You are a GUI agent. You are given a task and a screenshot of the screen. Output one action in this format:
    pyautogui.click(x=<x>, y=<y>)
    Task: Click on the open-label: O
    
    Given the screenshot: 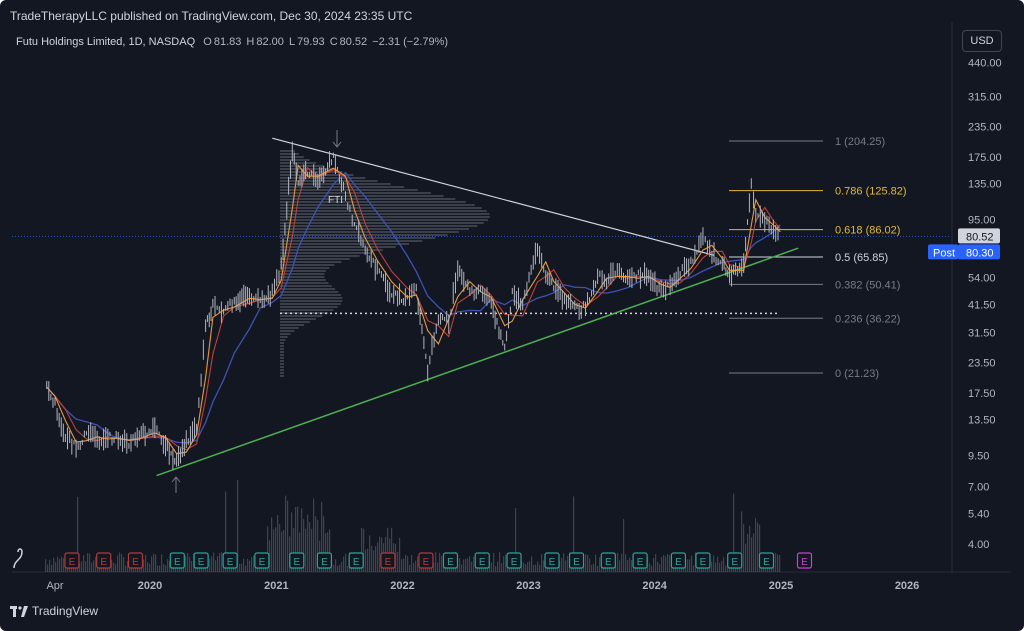 What is the action you would take?
    pyautogui.click(x=207, y=42)
    